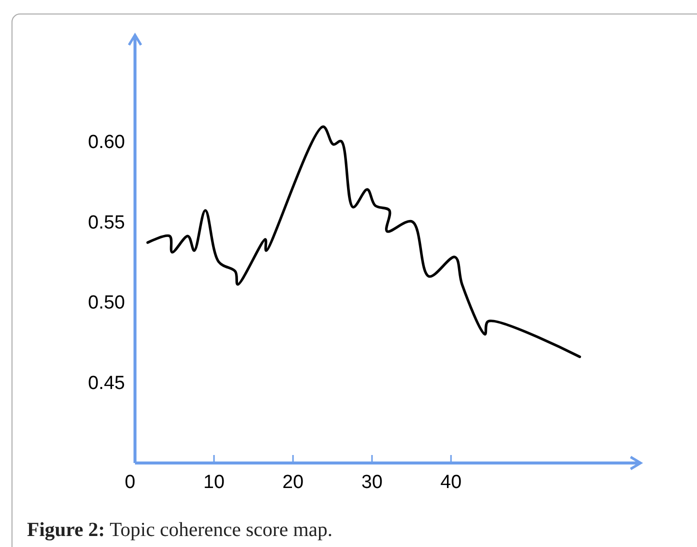 This screenshot has height=547, width=697. What do you see at coordinates (106, 223) in the screenshot?
I see `y-tick-label: 0.55` at bounding box center [106, 223].